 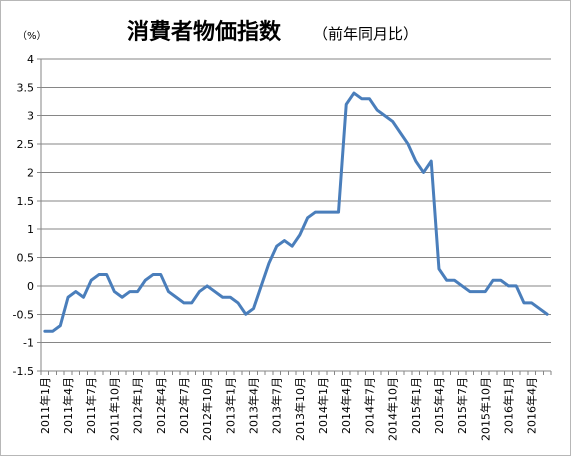 I want to click on chart-subtitle: （前年同月比）, so click(x=365, y=34).